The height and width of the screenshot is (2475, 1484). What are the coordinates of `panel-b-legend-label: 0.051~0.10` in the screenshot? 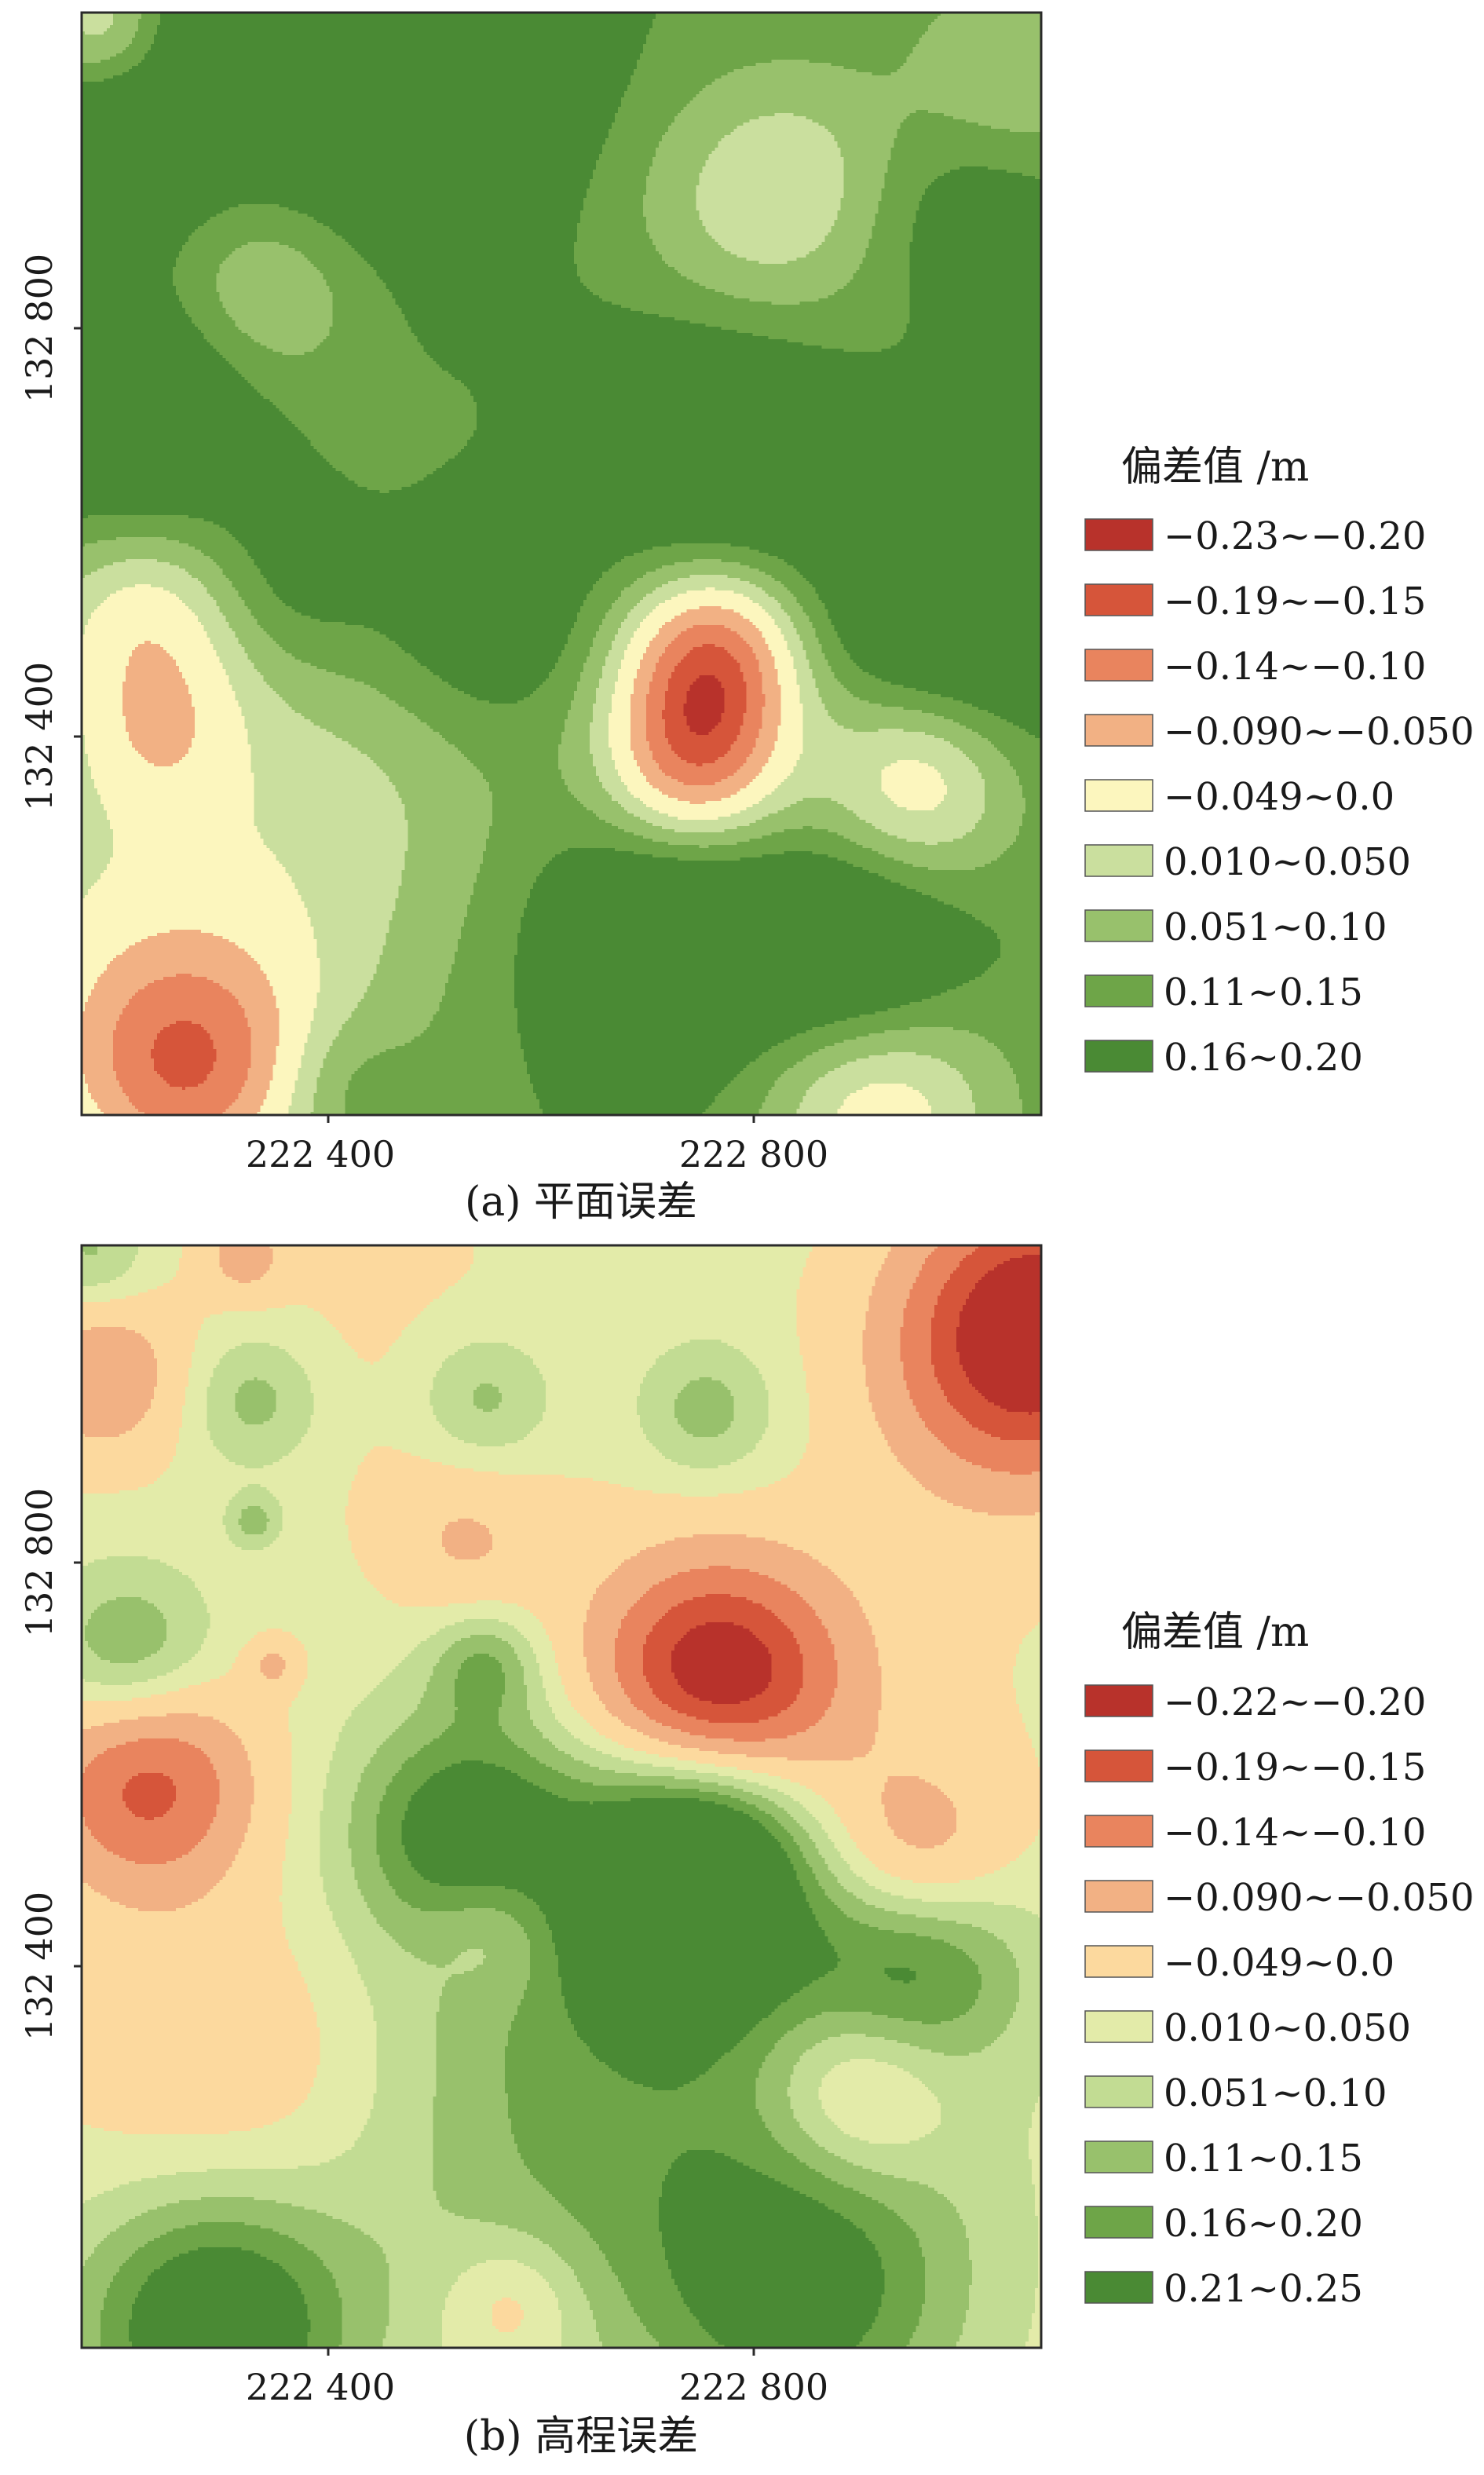 It's located at (1275, 2093).